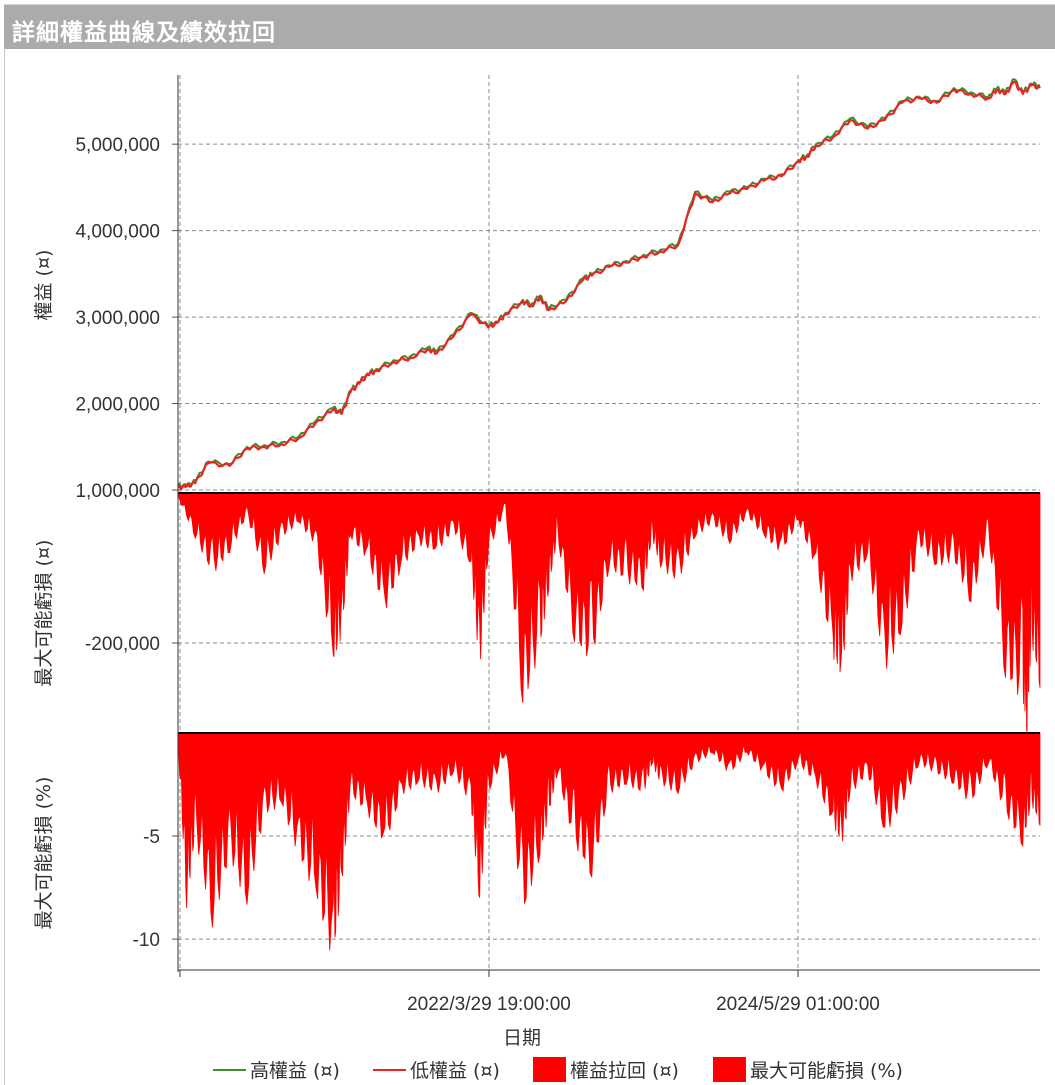  Describe the element at coordinates (529, 26) in the screenshot. I see `title-bar: 詳細權益曲線及績效拉回` at that location.